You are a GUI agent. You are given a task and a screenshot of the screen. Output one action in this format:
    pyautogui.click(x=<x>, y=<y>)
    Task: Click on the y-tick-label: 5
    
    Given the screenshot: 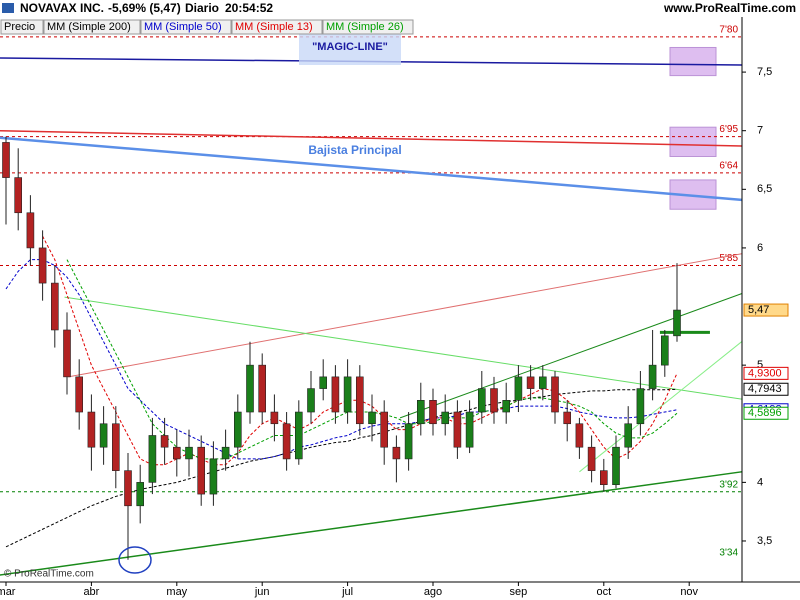 What is the action you would take?
    pyautogui.click(x=760, y=365)
    